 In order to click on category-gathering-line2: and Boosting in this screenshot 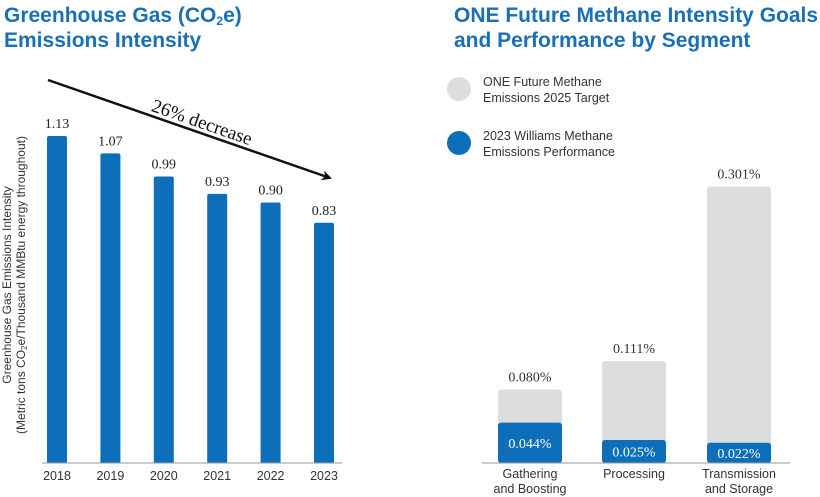, I will do `click(530, 489)`.